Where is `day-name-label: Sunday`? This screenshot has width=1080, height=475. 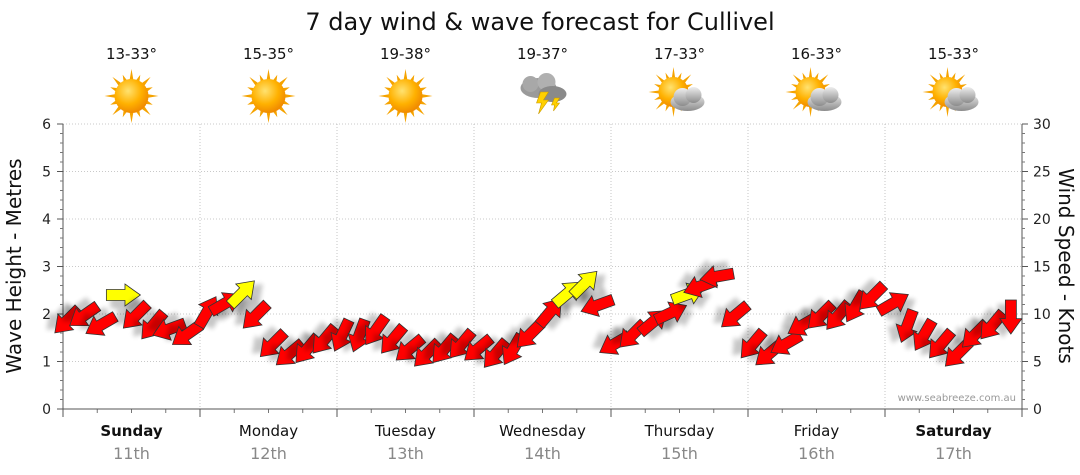 day-name-label: Sunday is located at coordinates (131, 431).